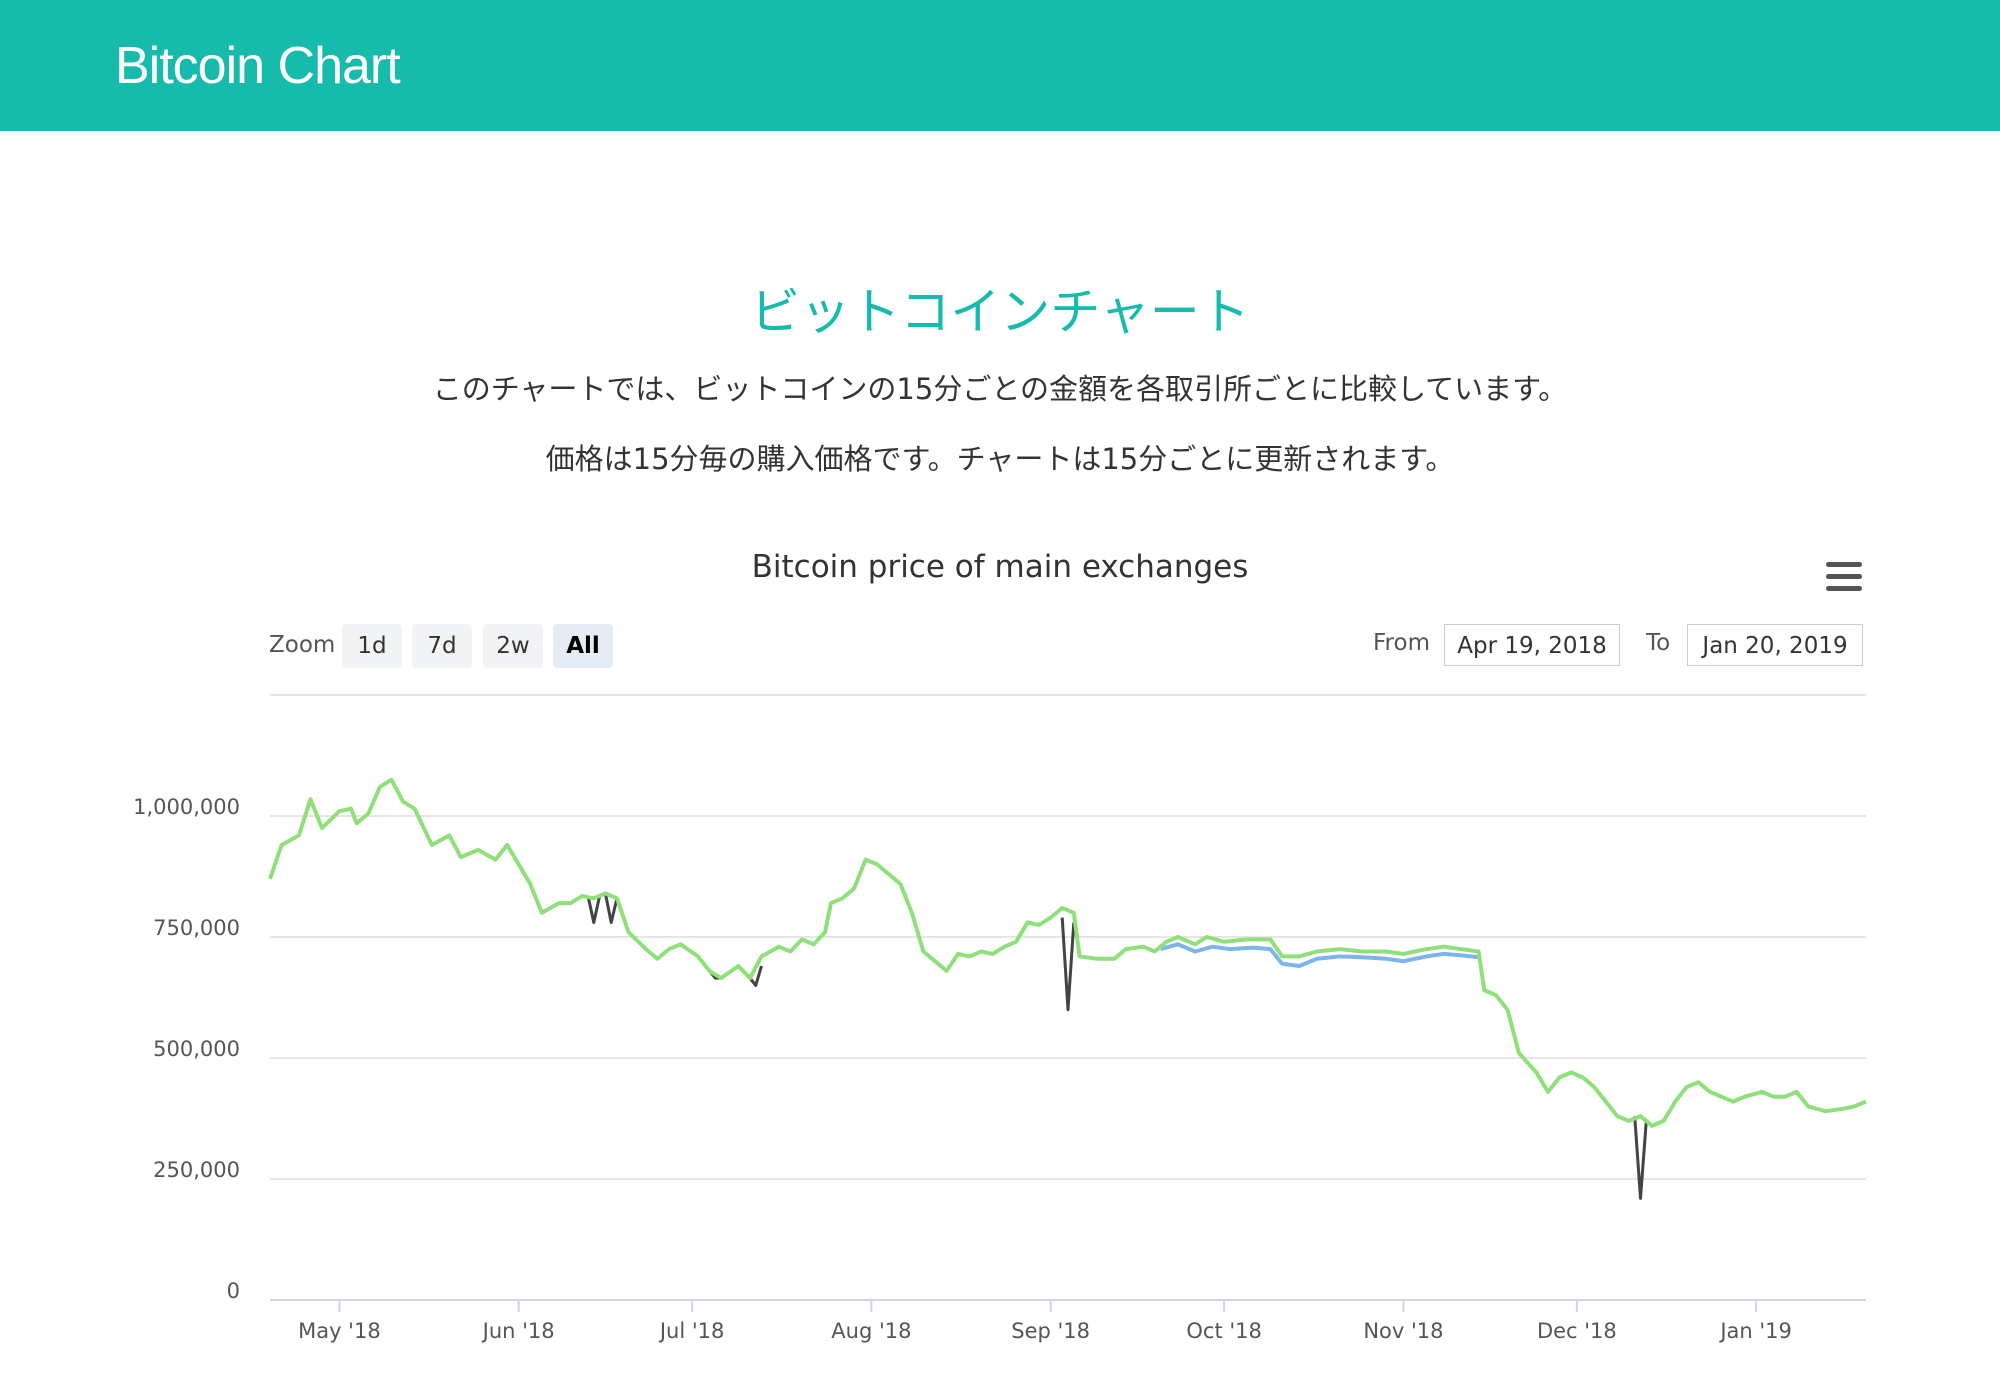  I want to click on zoom-7d-button: 7d, so click(442, 646).